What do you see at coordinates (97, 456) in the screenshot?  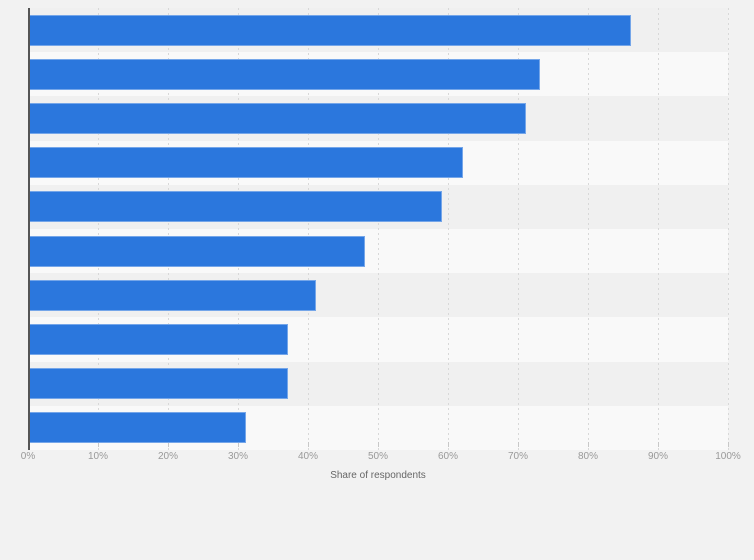 I see `x-tick-label: 10%` at bounding box center [97, 456].